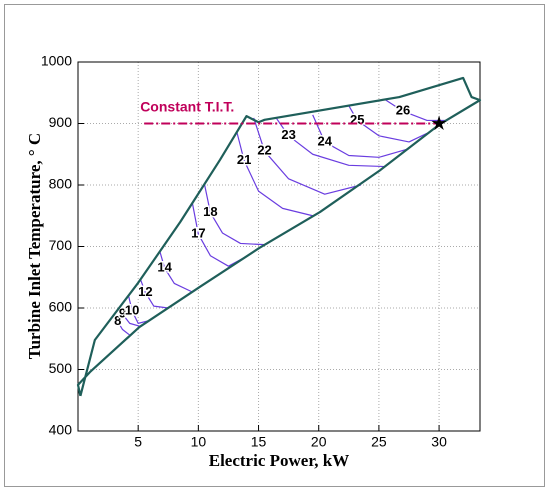  What do you see at coordinates (439, 122) in the screenshot?
I see `marker` at bounding box center [439, 122].